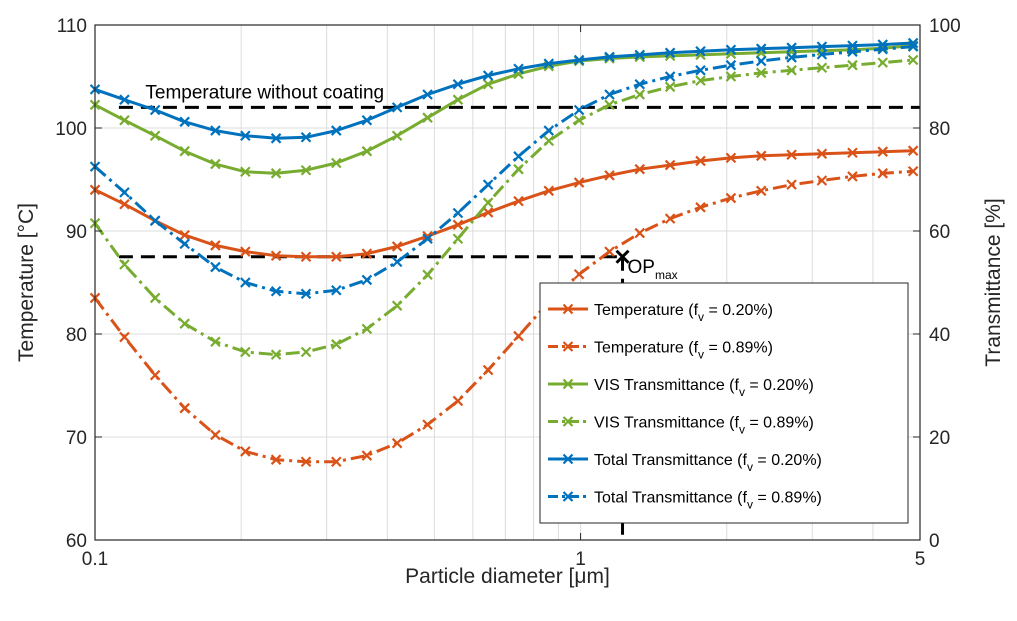 The image size is (1017, 621). I want to click on x-tick-label: 5, so click(920, 559).